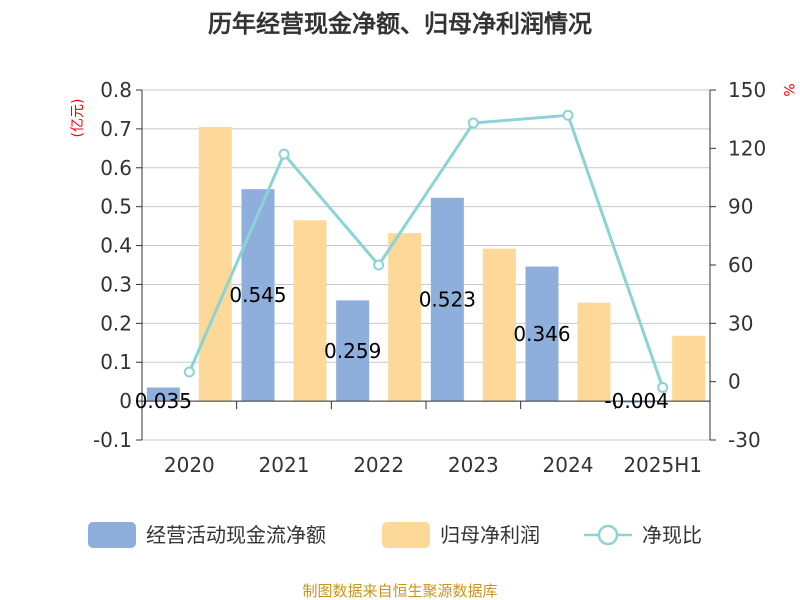  Describe the element at coordinates (116, 207) in the screenshot. I see `left-tick-label: 0.5` at that location.